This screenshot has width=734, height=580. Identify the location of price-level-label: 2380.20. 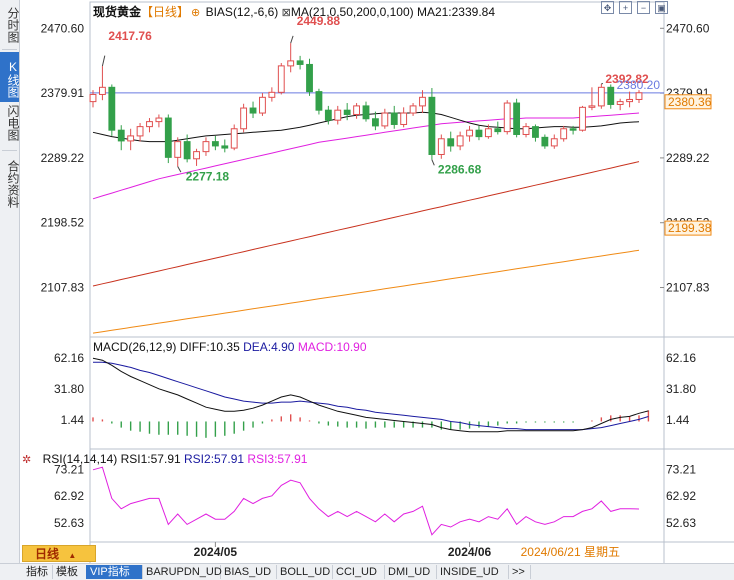
(639, 85).